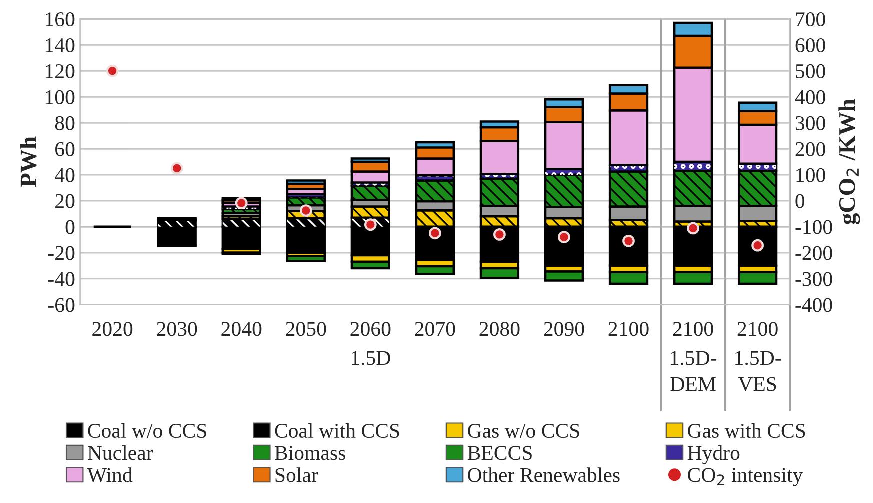 This screenshot has height=503, width=873. What do you see at coordinates (306, 329) in the screenshot?
I see `x-tick-label: 2050` at bounding box center [306, 329].